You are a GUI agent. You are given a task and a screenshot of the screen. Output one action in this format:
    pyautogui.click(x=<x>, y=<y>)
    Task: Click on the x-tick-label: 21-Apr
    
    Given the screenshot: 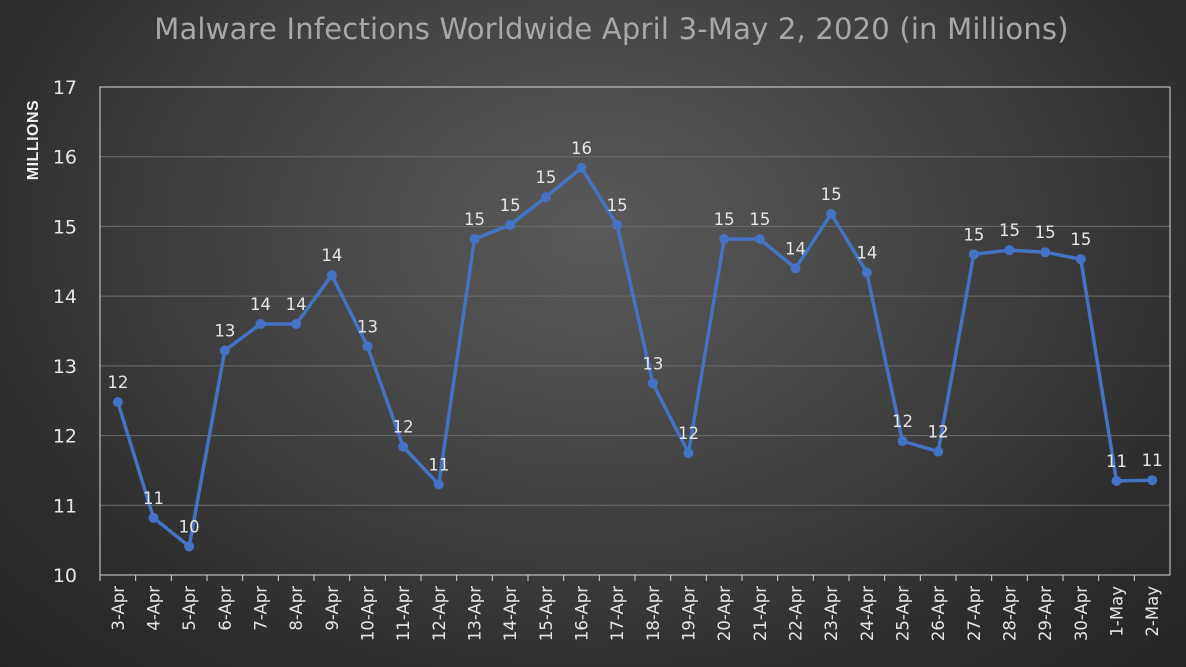 What is the action you would take?
    pyautogui.click(x=760, y=613)
    